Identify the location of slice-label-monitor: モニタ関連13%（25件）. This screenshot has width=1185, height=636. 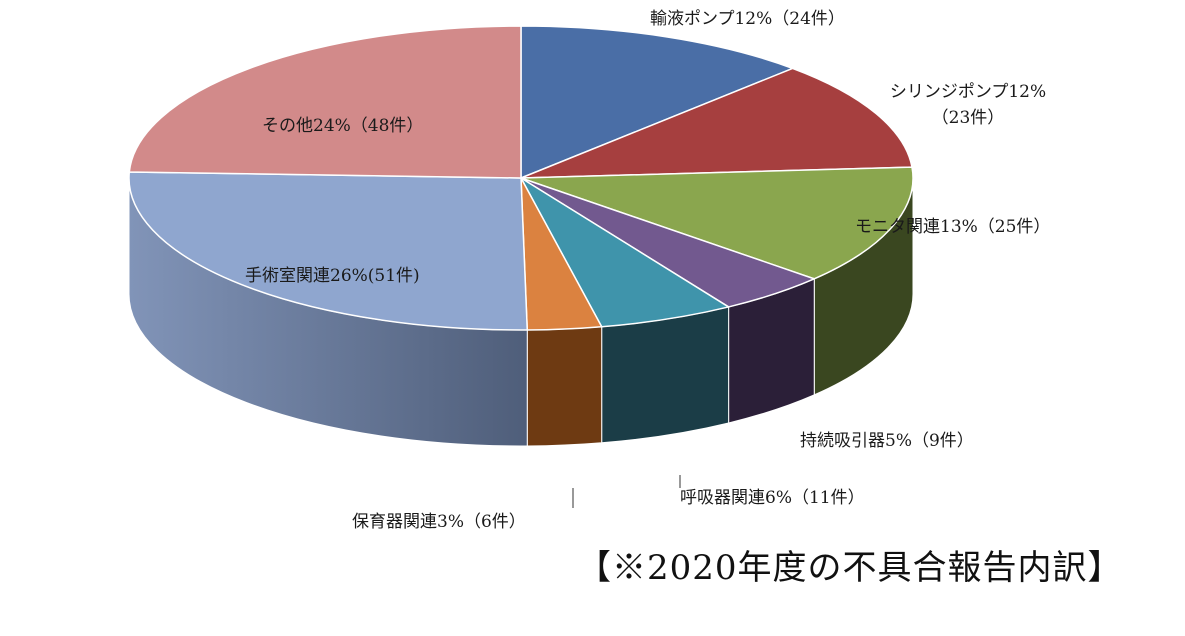
(952, 227).